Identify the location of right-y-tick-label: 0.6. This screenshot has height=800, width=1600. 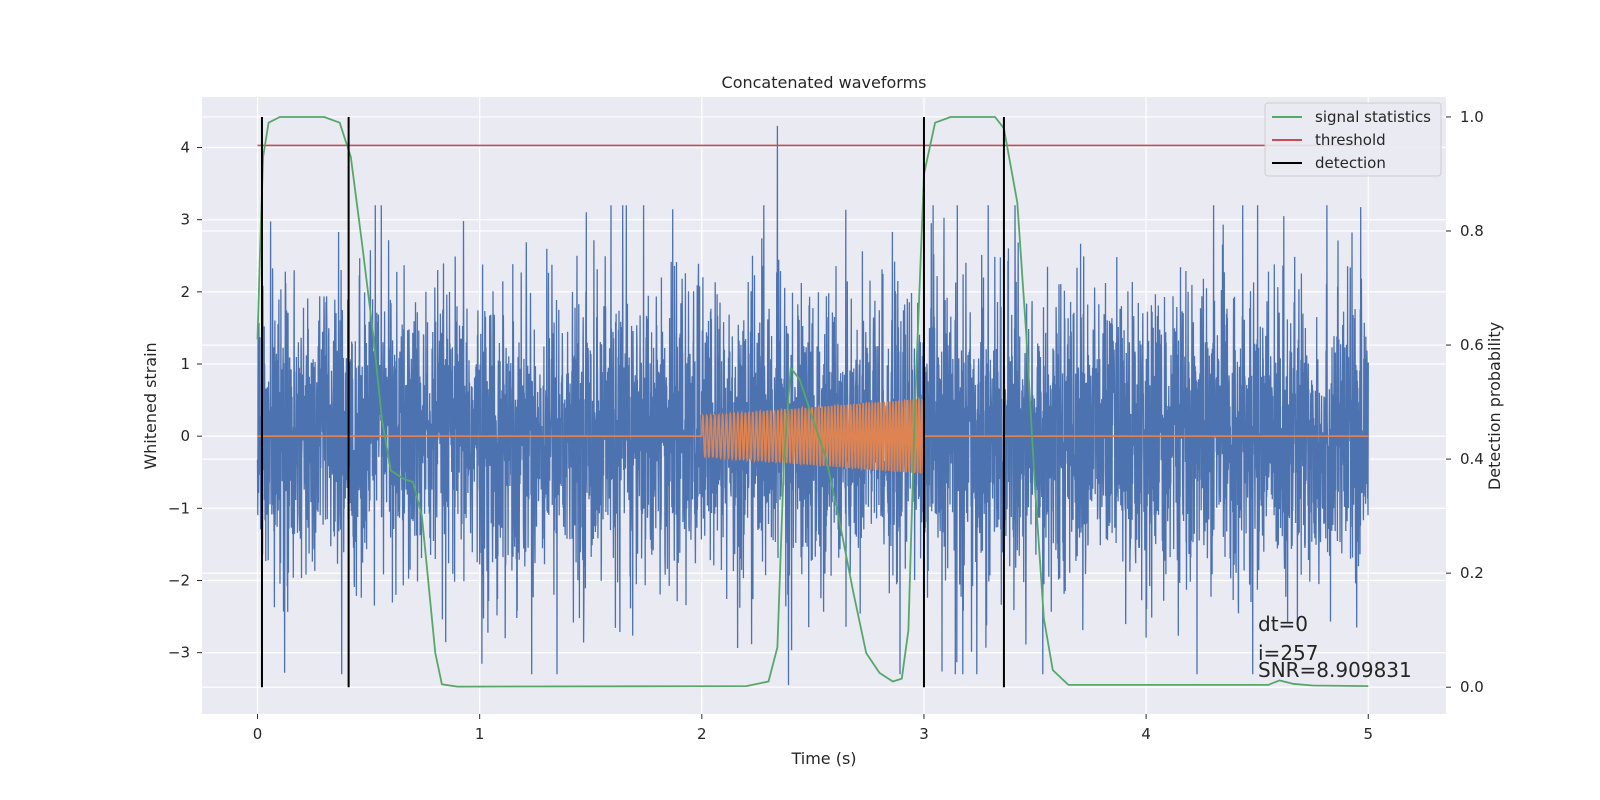
(1472, 345).